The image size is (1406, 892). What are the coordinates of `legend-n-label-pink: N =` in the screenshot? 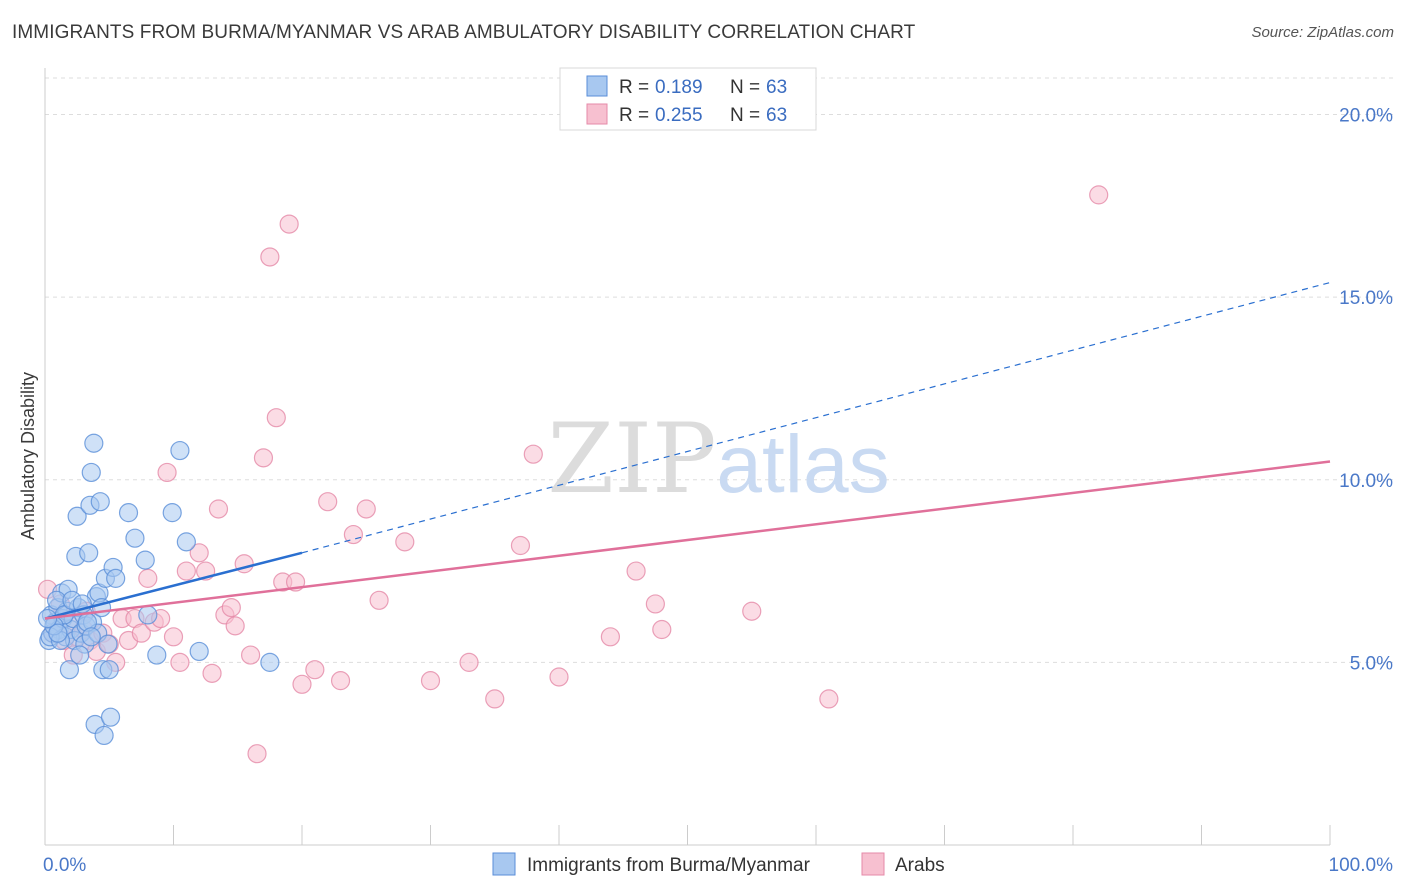 It's located at (745, 115).